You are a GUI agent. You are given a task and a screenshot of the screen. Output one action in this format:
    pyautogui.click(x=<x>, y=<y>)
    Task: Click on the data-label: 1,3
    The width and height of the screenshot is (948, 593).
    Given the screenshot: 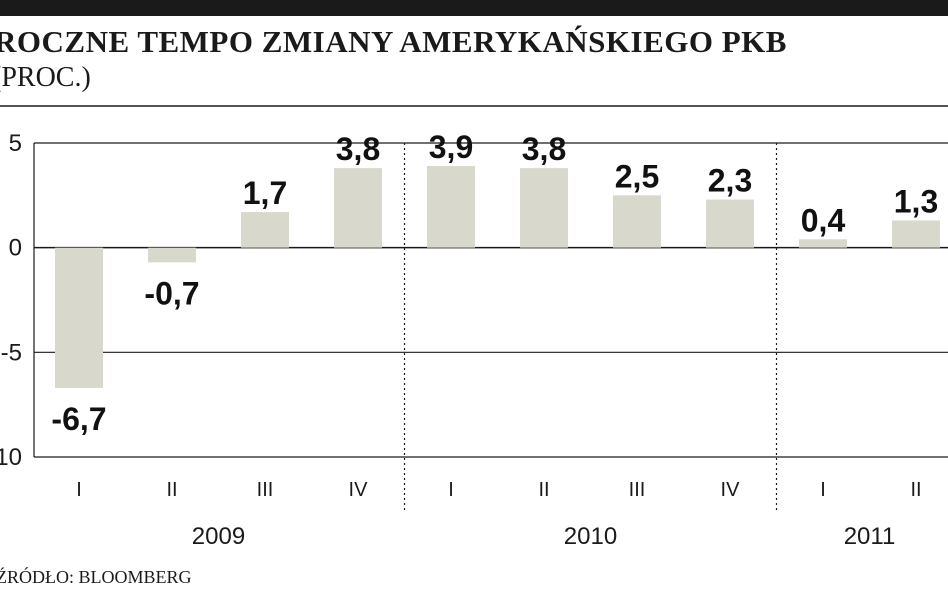 What is the action you would take?
    pyautogui.click(x=916, y=201)
    